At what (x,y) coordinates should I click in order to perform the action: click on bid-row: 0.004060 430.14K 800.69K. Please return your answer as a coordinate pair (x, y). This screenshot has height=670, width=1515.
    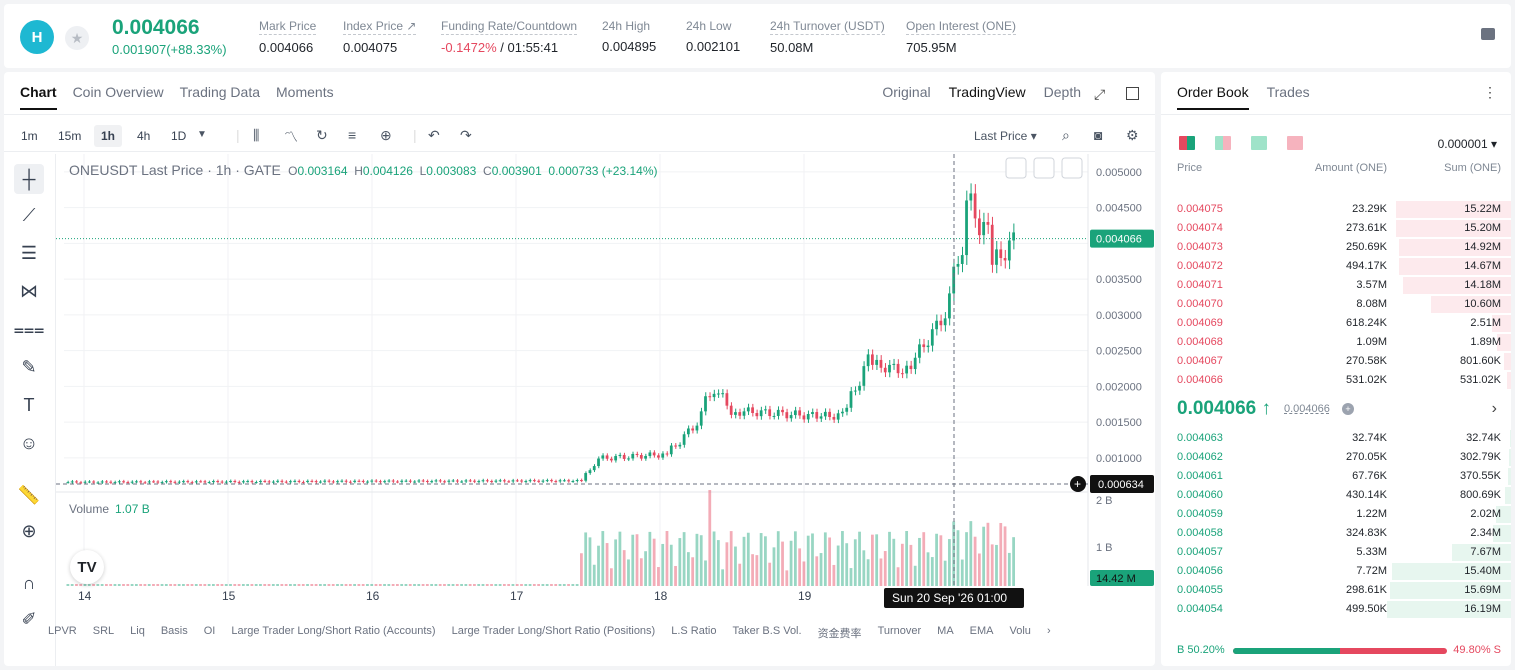
    Looking at the image, I should click on (1336, 495).